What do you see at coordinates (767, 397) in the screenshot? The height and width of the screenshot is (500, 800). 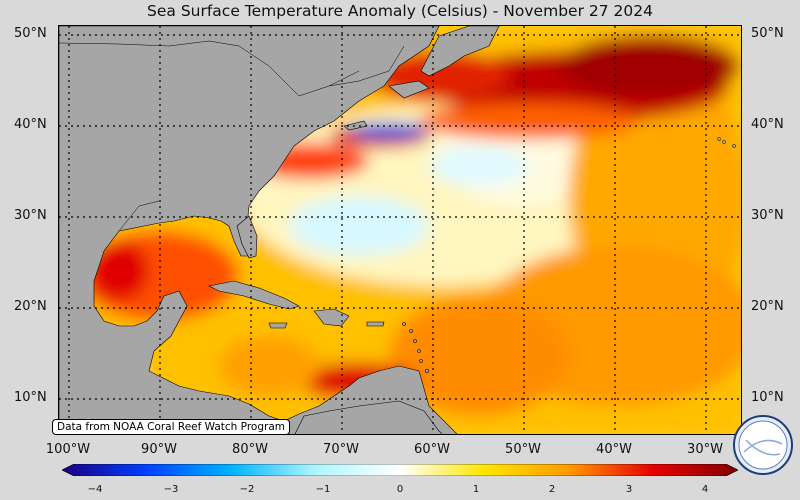 I see `lat-label-right: 10°N` at bounding box center [767, 397].